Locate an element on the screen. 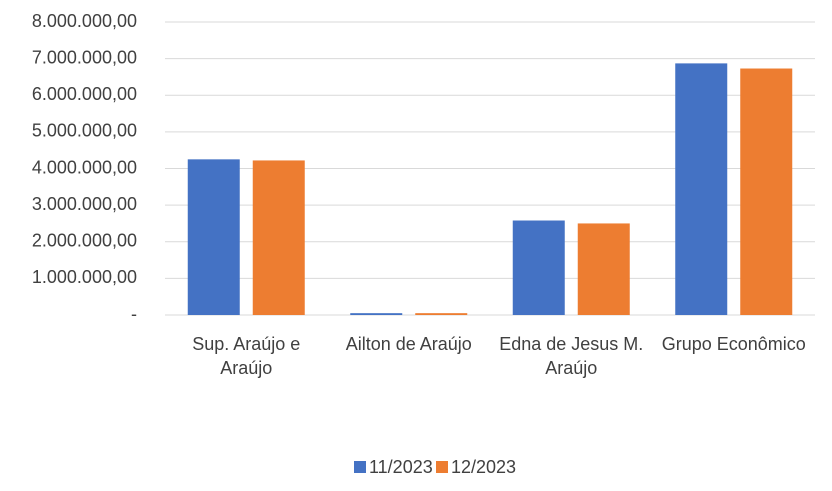 Image resolution: width=832 pixels, height=491 pixels. x-tick-label: Edna de Jesus M. Araújo is located at coordinates (571, 356).